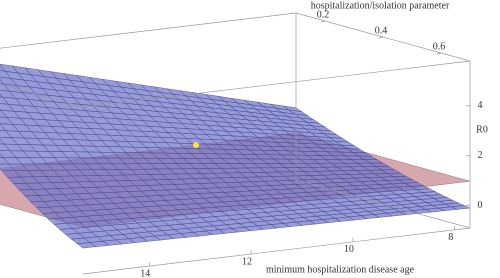 The image size is (500, 278). I want to click on x-tick-label: 14, so click(145, 273).